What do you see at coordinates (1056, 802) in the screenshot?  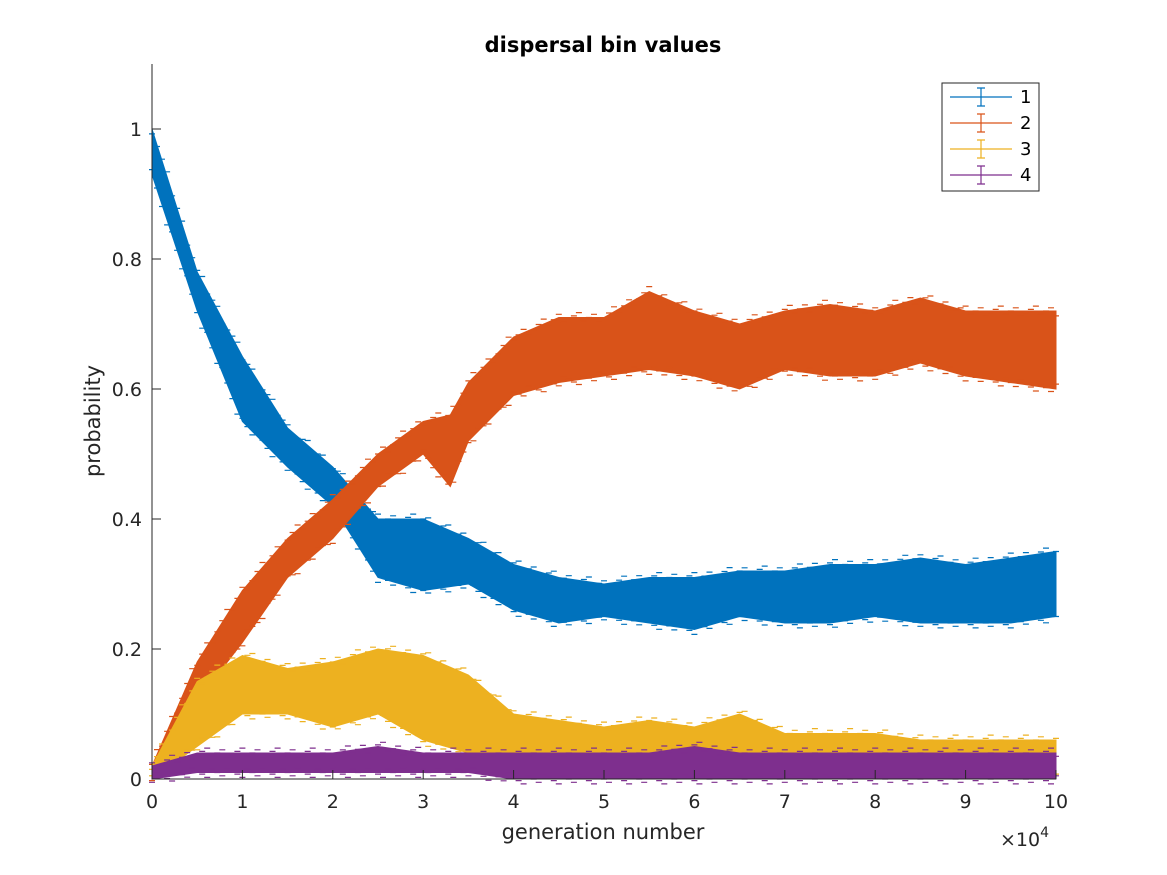 I see `x-tick-label: 10` at bounding box center [1056, 802].